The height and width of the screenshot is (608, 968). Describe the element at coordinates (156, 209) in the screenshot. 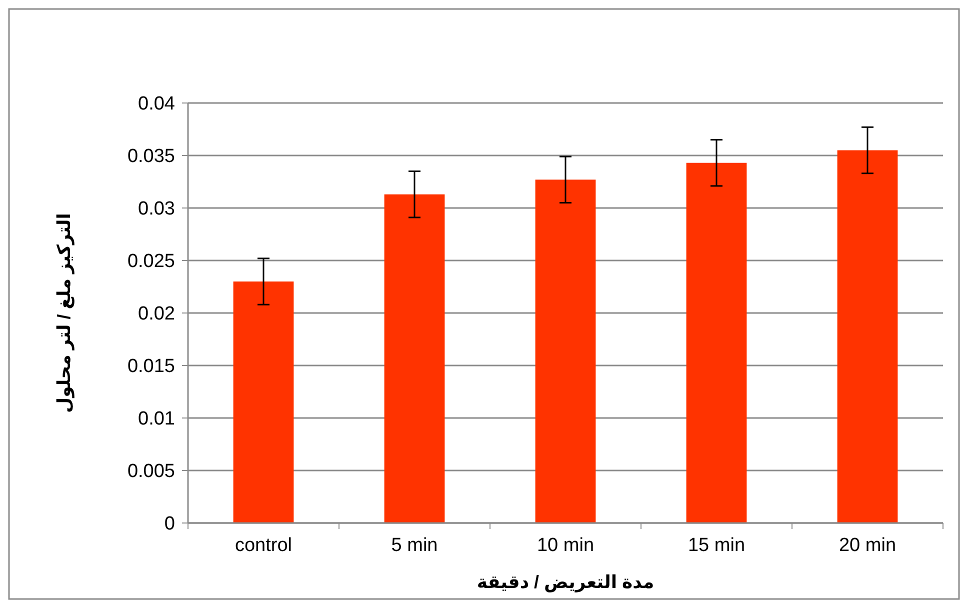

I see `y-tick-label: 0.03` at that location.